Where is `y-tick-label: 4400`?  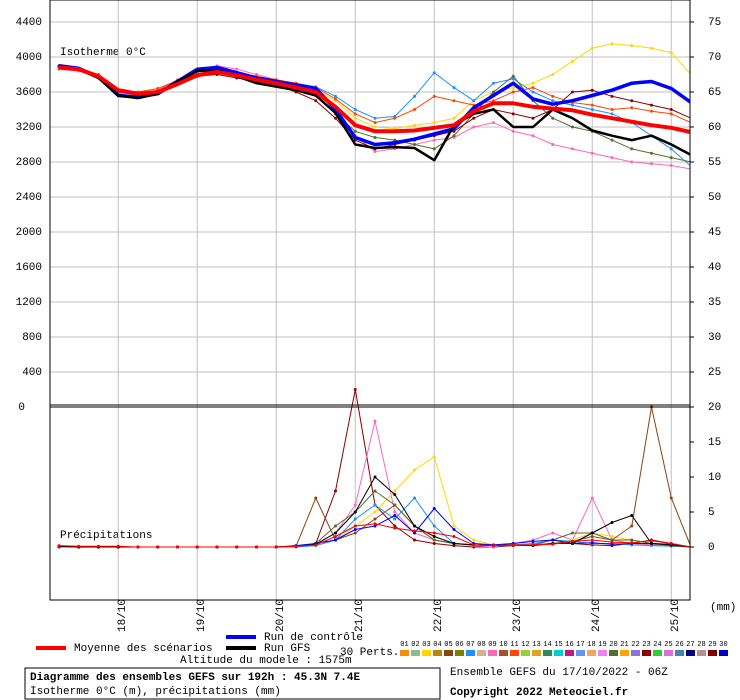 y-tick-label: 4400 is located at coordinates (29, 23).